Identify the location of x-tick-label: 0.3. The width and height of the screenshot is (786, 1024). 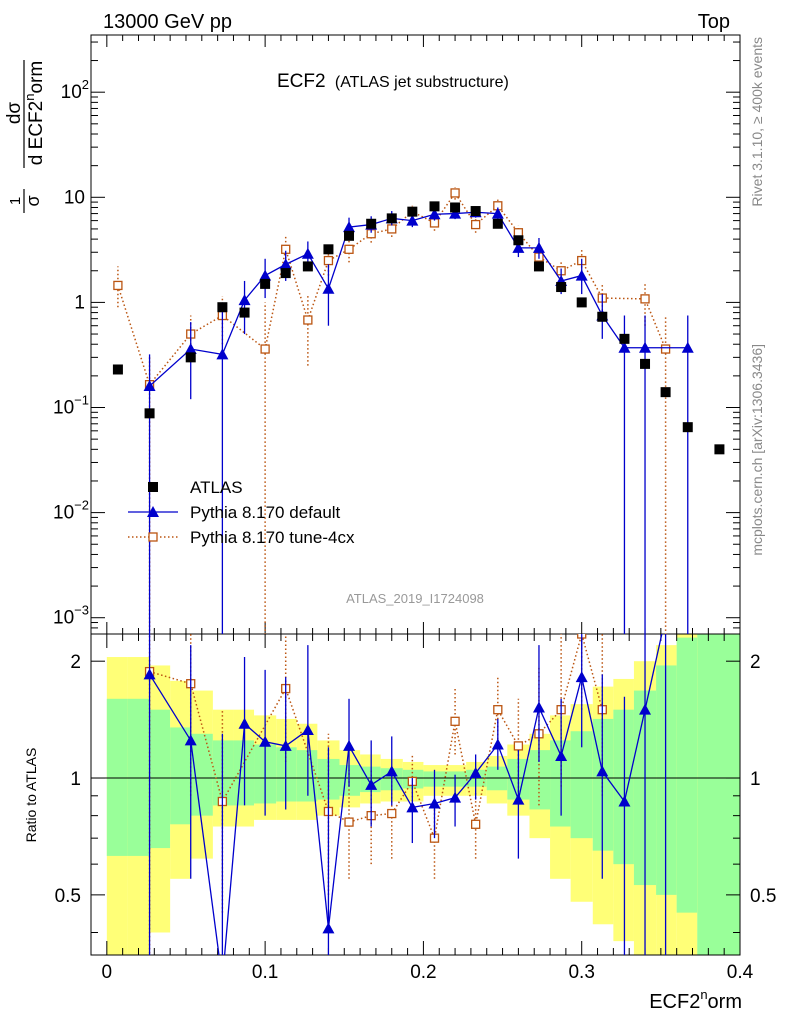
(581, 972).